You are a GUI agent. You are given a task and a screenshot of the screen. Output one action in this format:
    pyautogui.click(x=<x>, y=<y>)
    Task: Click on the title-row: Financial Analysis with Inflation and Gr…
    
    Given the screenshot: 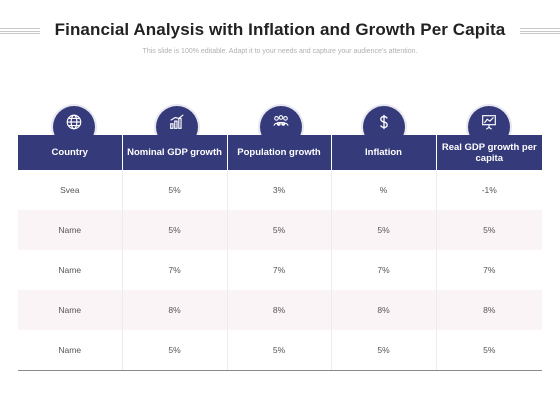 What is the action you would take?
    pyautogui.click(x=280, y=33)
    